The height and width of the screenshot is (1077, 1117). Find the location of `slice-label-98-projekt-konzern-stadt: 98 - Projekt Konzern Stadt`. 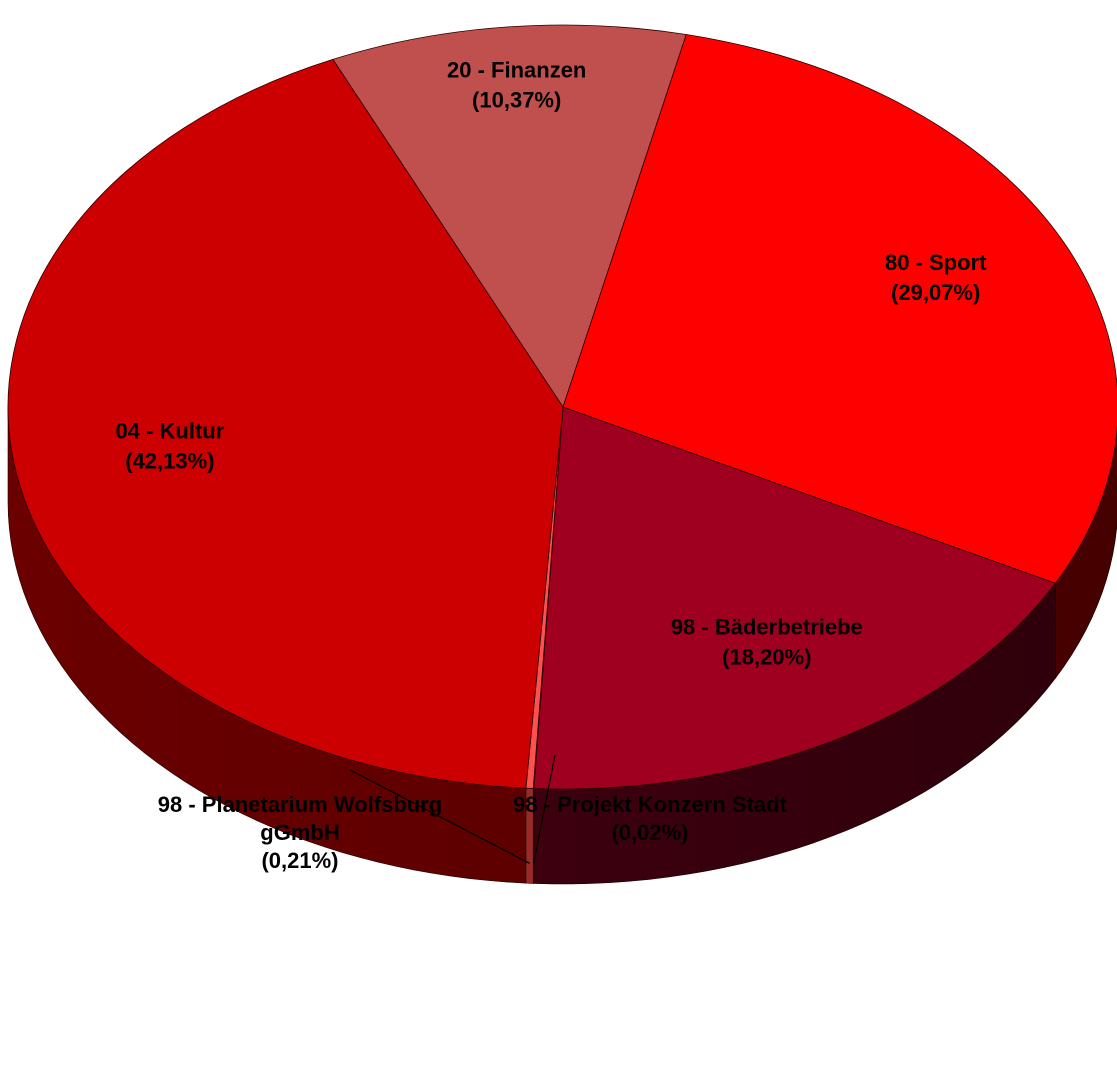

slice-label-98-projekt-konzern-stadt: 98 - Projekt Konzern Stadt is located at coordinates (650, 804).